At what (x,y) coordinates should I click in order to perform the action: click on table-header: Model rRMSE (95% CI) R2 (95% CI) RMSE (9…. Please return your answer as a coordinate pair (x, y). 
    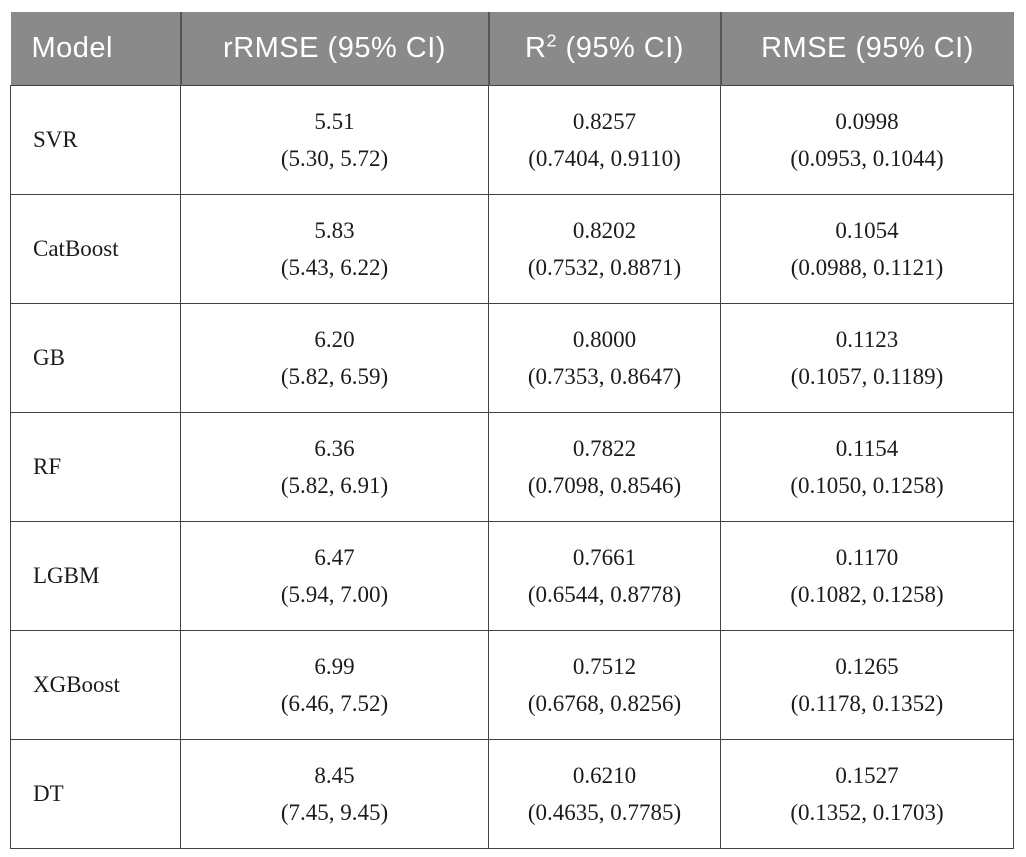
    Looking at the image, I should click on (512, 49).